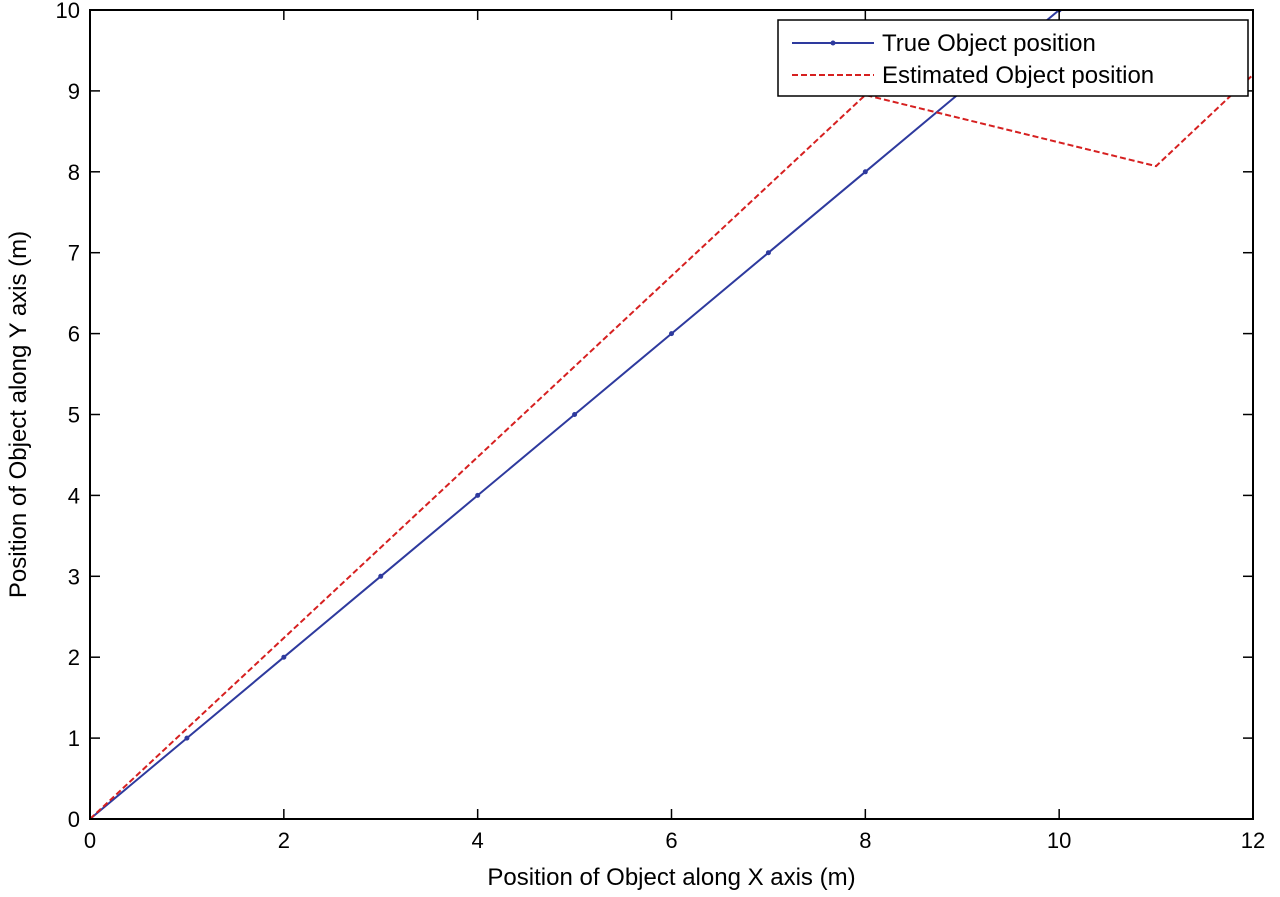 This screenshot has height=897, width=1280. What do you see at coordinates (1059, 840) in the screenshot?
I see `x-tick-label: 10` at bounding box center [1059, 840].